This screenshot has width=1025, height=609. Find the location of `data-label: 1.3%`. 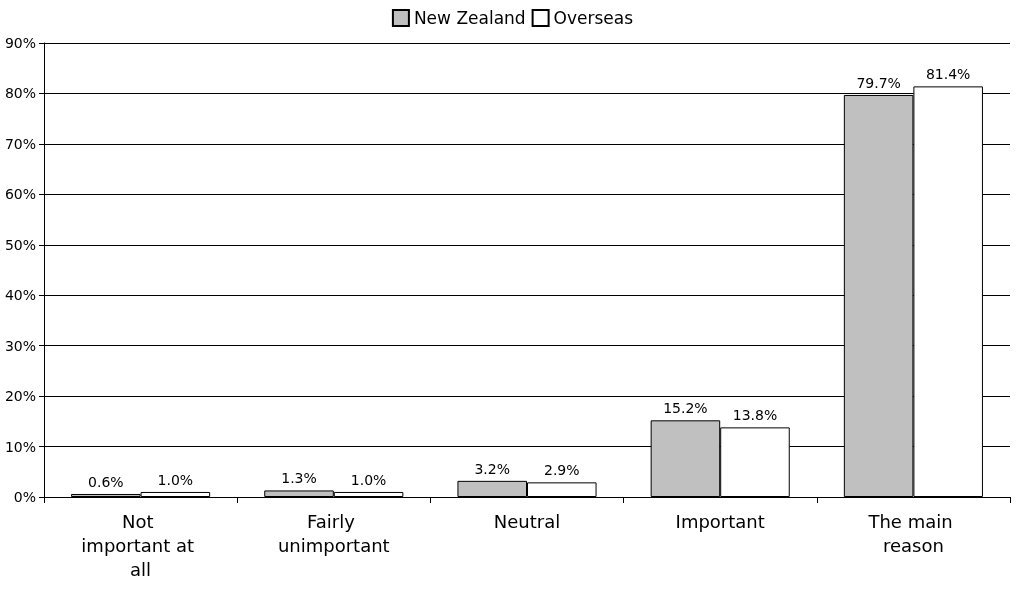

data-label: 1.3% is located at coordinates (299, 478).